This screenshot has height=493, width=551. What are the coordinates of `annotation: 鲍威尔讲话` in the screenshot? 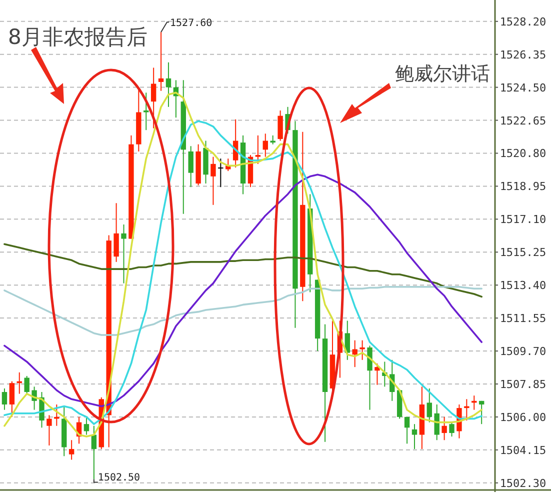 It's located at (442, 74).